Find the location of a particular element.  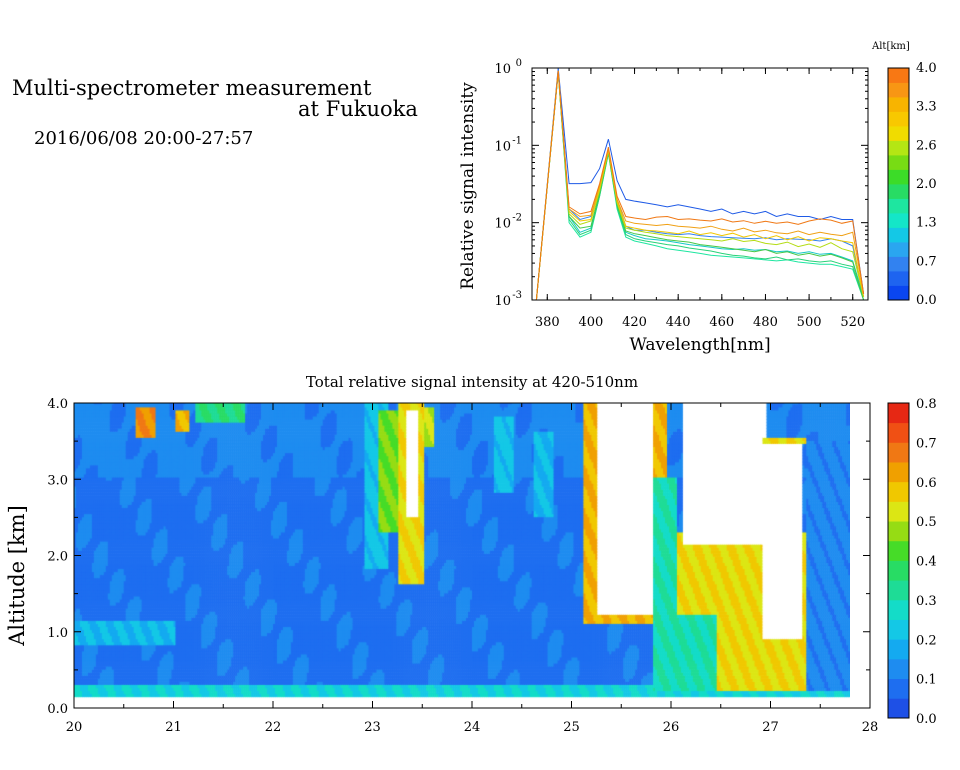

main-title: Multi-spectrometer measurement is located at coordinates (192, 88).